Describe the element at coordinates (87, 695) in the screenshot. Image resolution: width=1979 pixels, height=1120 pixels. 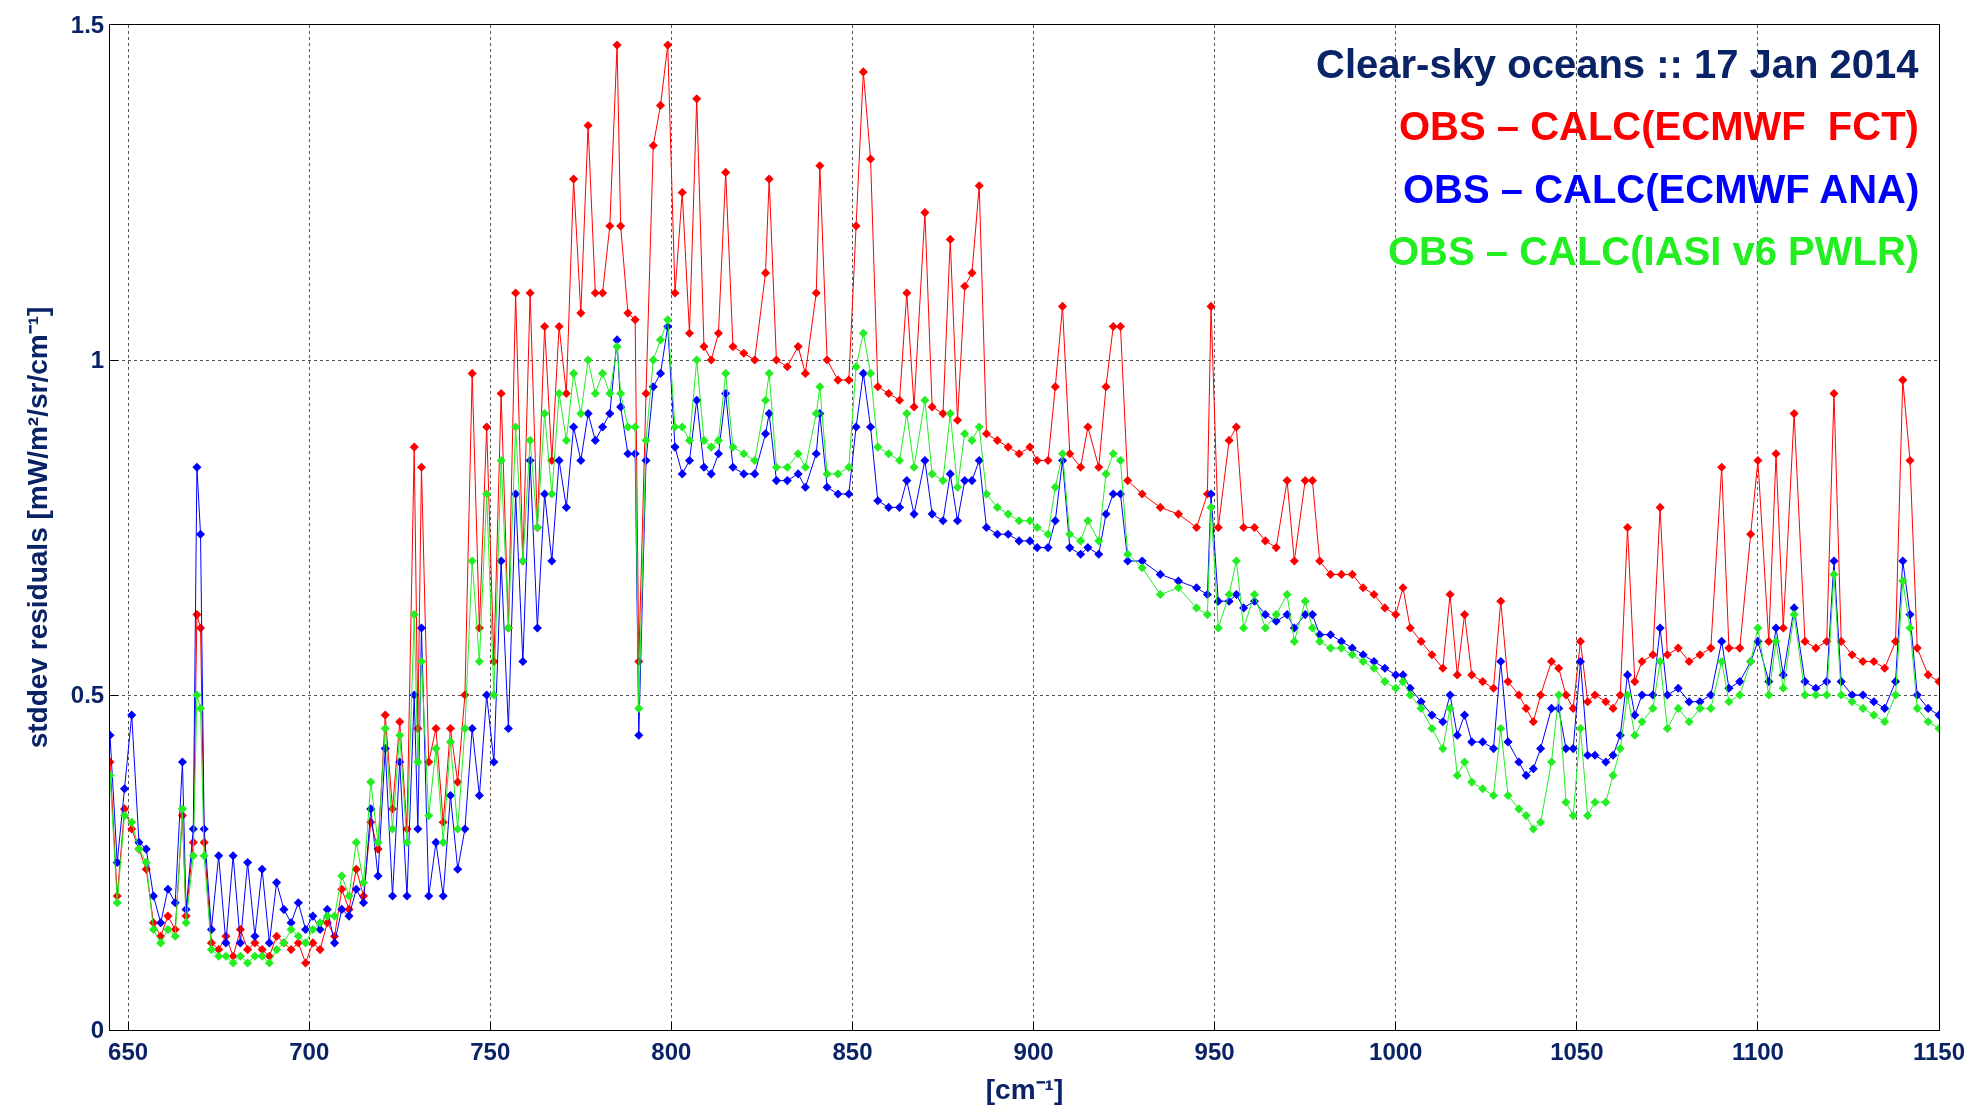
I see `y-tick-label: 0.5` at that location.